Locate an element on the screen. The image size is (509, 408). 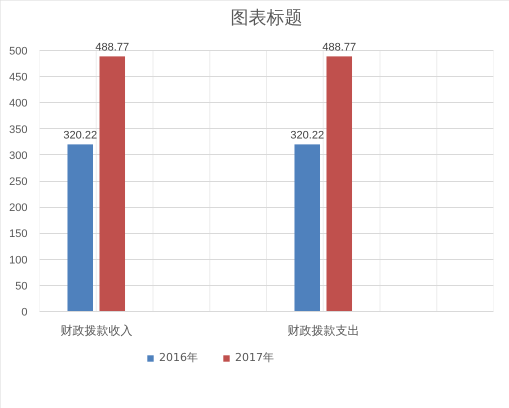
x-tick-label: 财政拨款支出 is located at coordinates (323, 331).